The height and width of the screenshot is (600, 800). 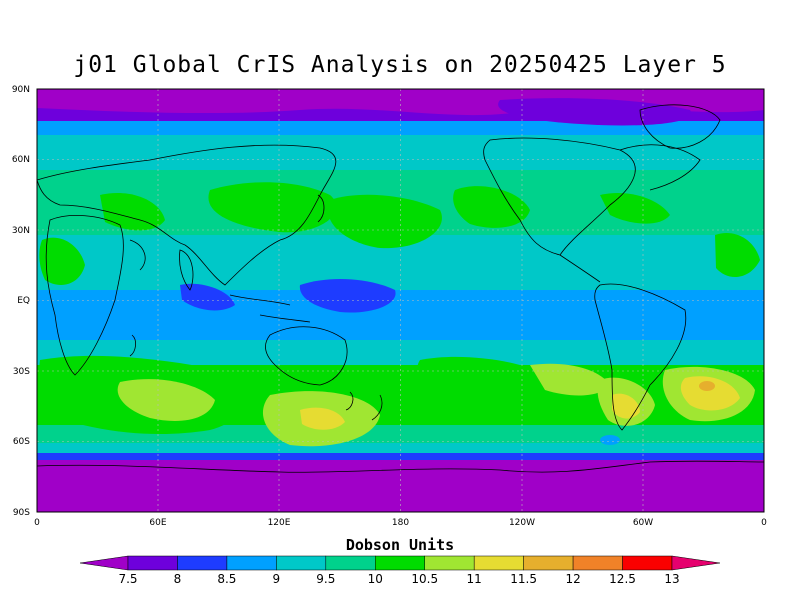 What do you see at coordinates (21, 372) in the screenshot?
I see `lat-tick-label: 30S` at bounding box center [21, 372].